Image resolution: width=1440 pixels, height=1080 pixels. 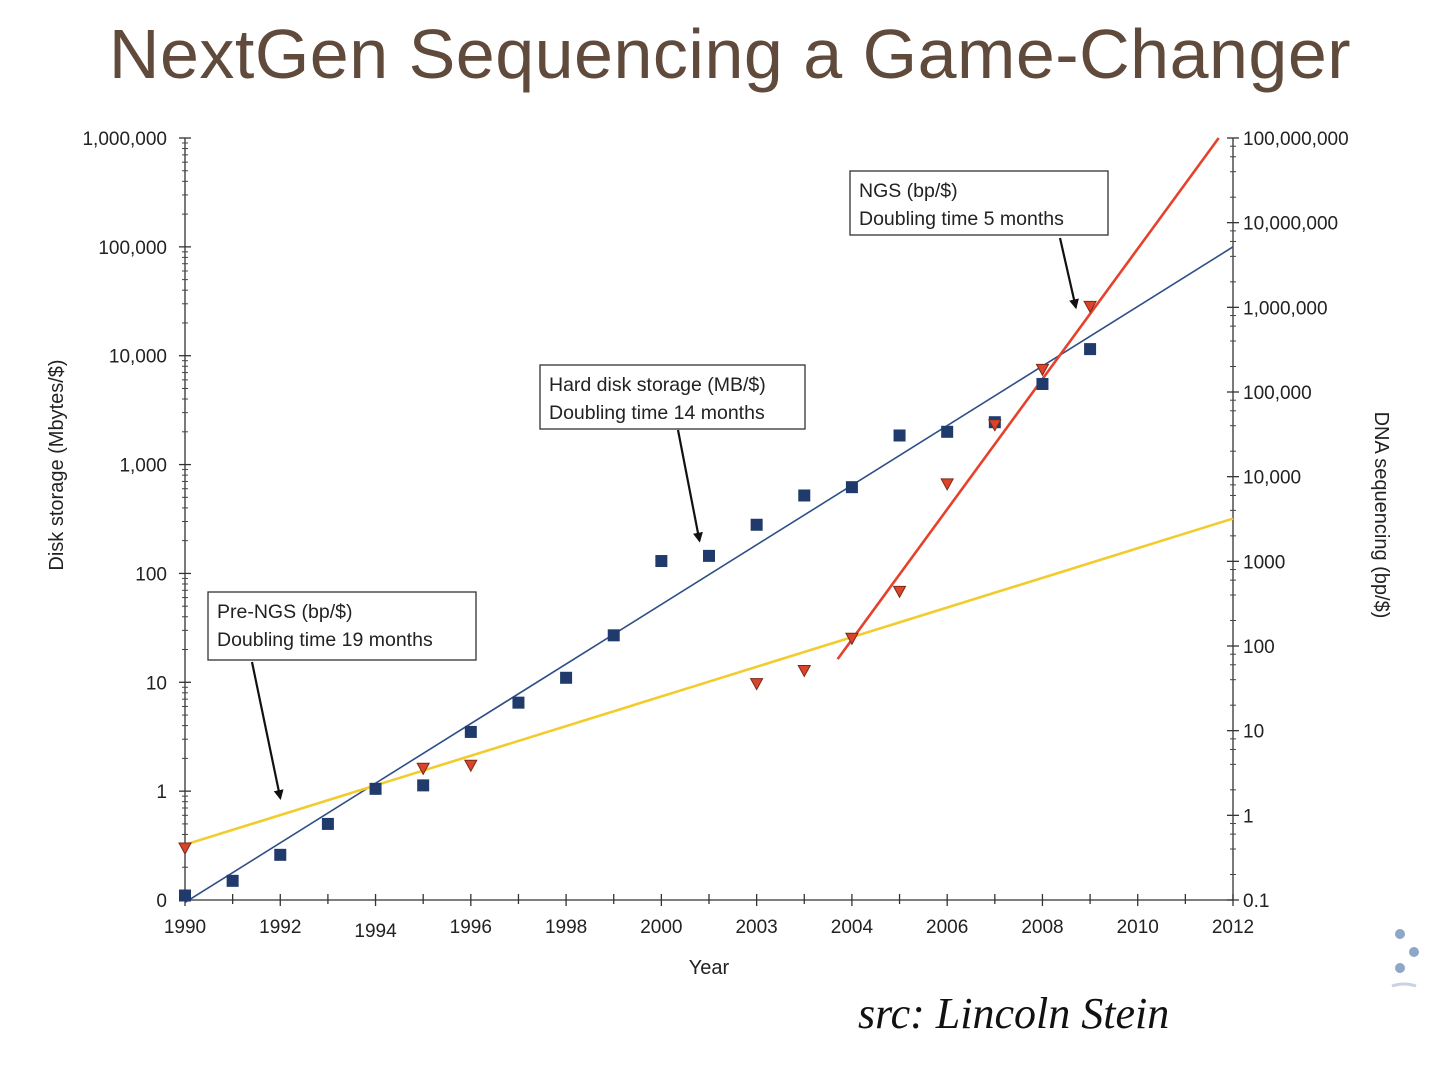 What do you see at coordinates (1256, 901) in the screenshot?
I see `y-right-tick-label: 0.1` at bounding box center [1256, 901].